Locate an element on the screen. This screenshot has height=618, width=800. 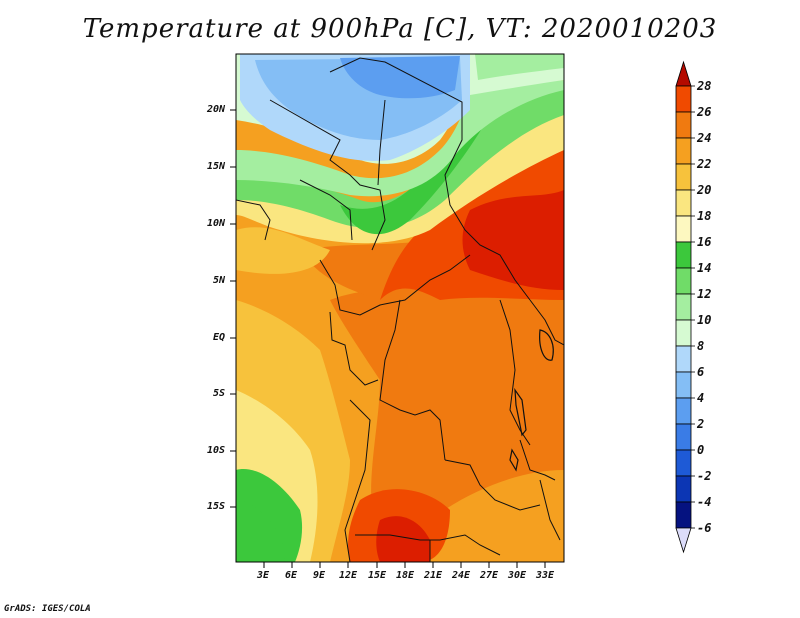
x-tick-label-27e: 27E is located at coordinates (489, 575).